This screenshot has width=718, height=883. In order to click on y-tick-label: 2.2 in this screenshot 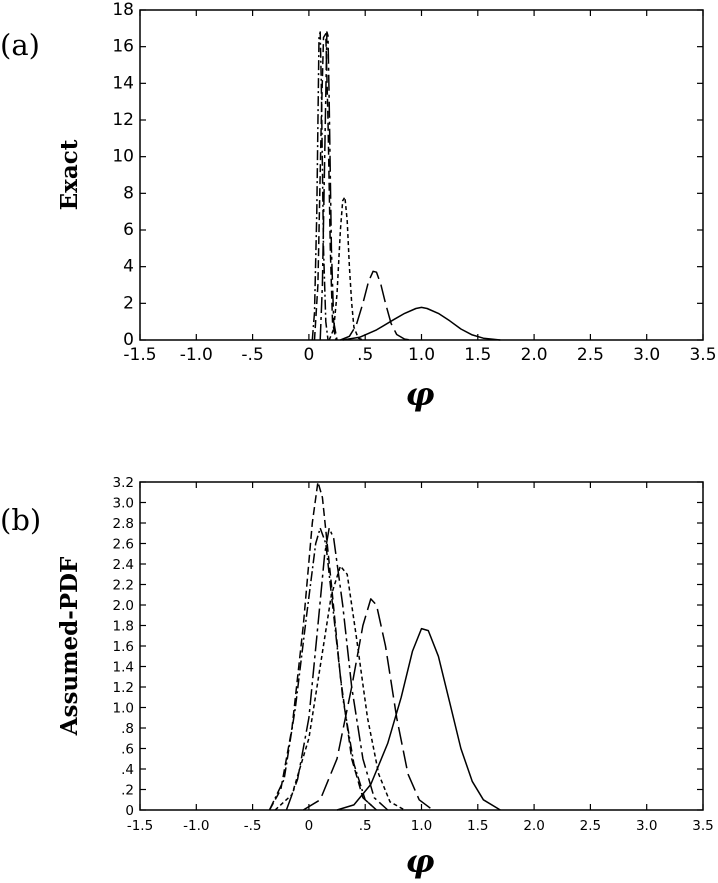, I will do `click(123, 586)`.